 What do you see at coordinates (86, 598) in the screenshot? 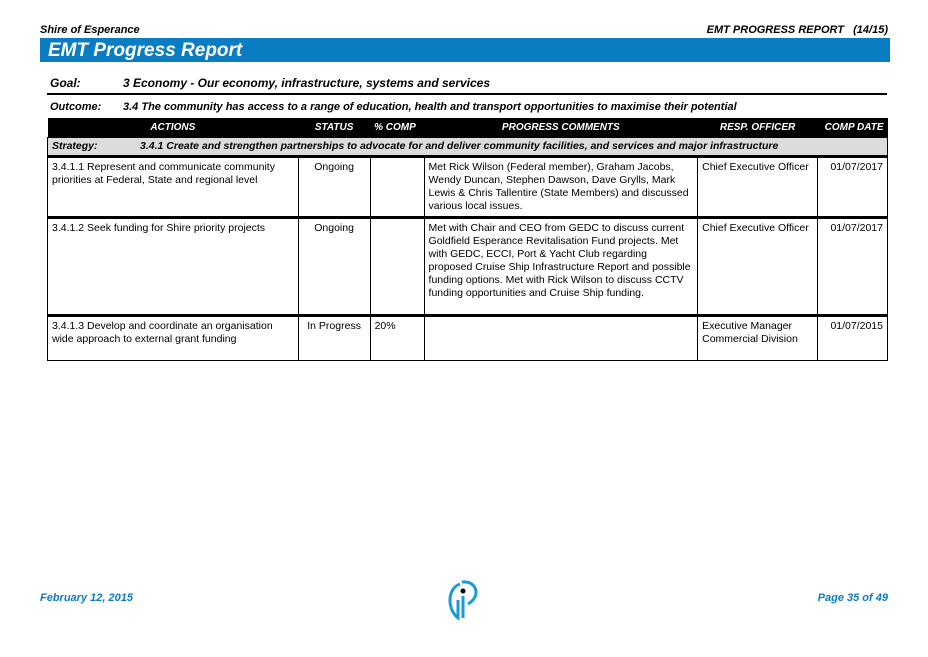
I see `footer-date: February 12, 2015` at bounding box center [86, 598].